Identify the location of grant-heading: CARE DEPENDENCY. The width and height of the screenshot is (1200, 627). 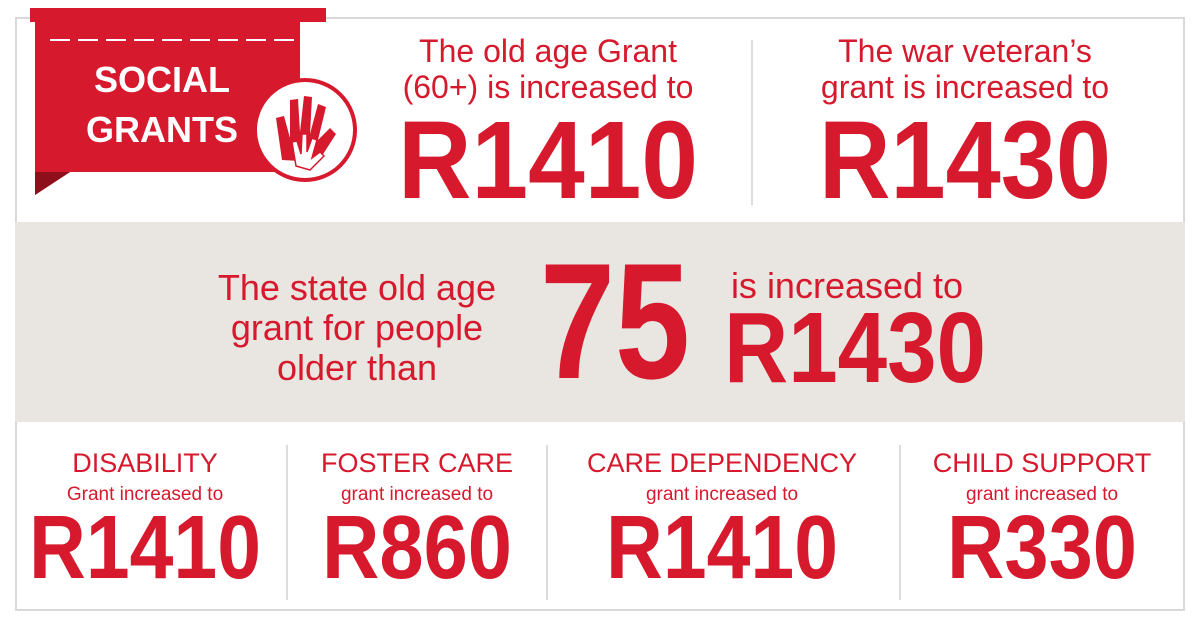
(722, 463).